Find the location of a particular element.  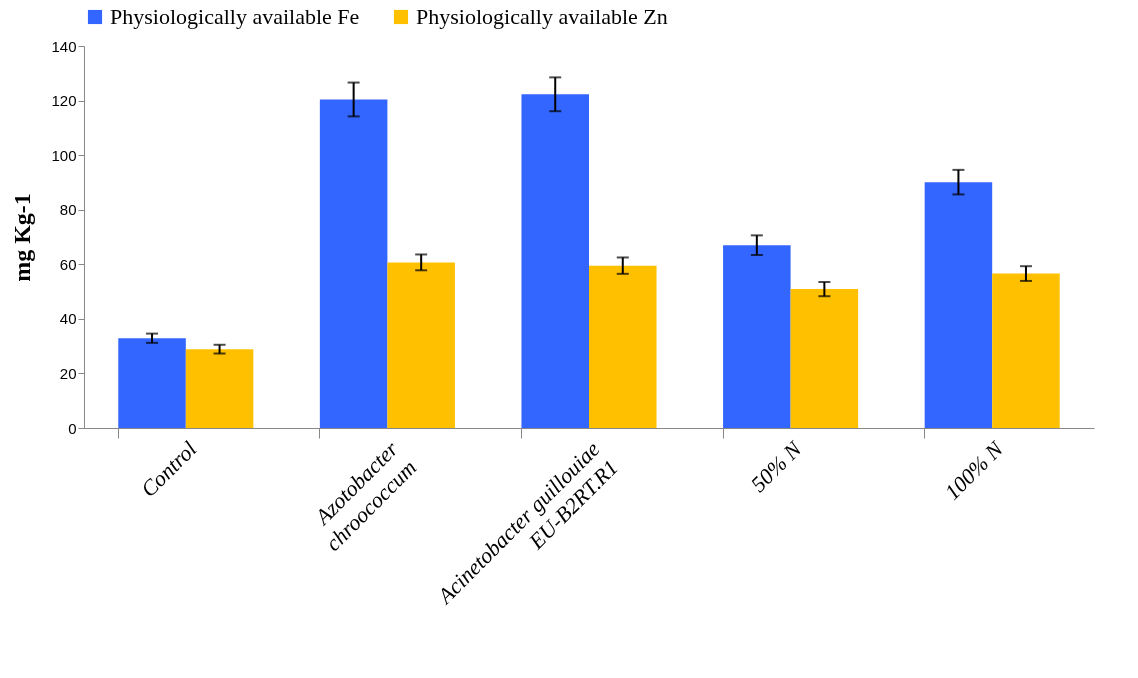

x-tick-label: 50% N is located at coordinates (776, 466).